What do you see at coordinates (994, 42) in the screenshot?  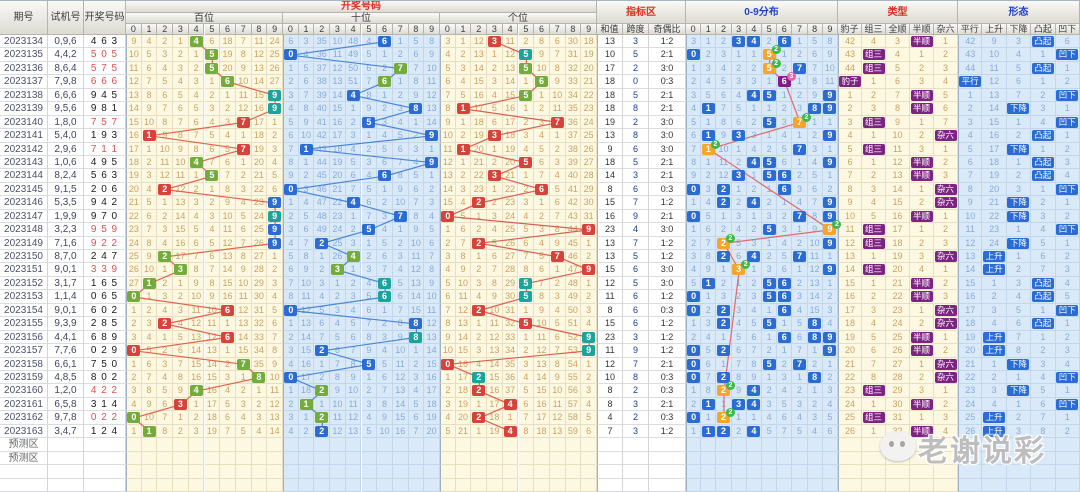 I see `cell-form-1: 9` at bounding box center [994, 42].